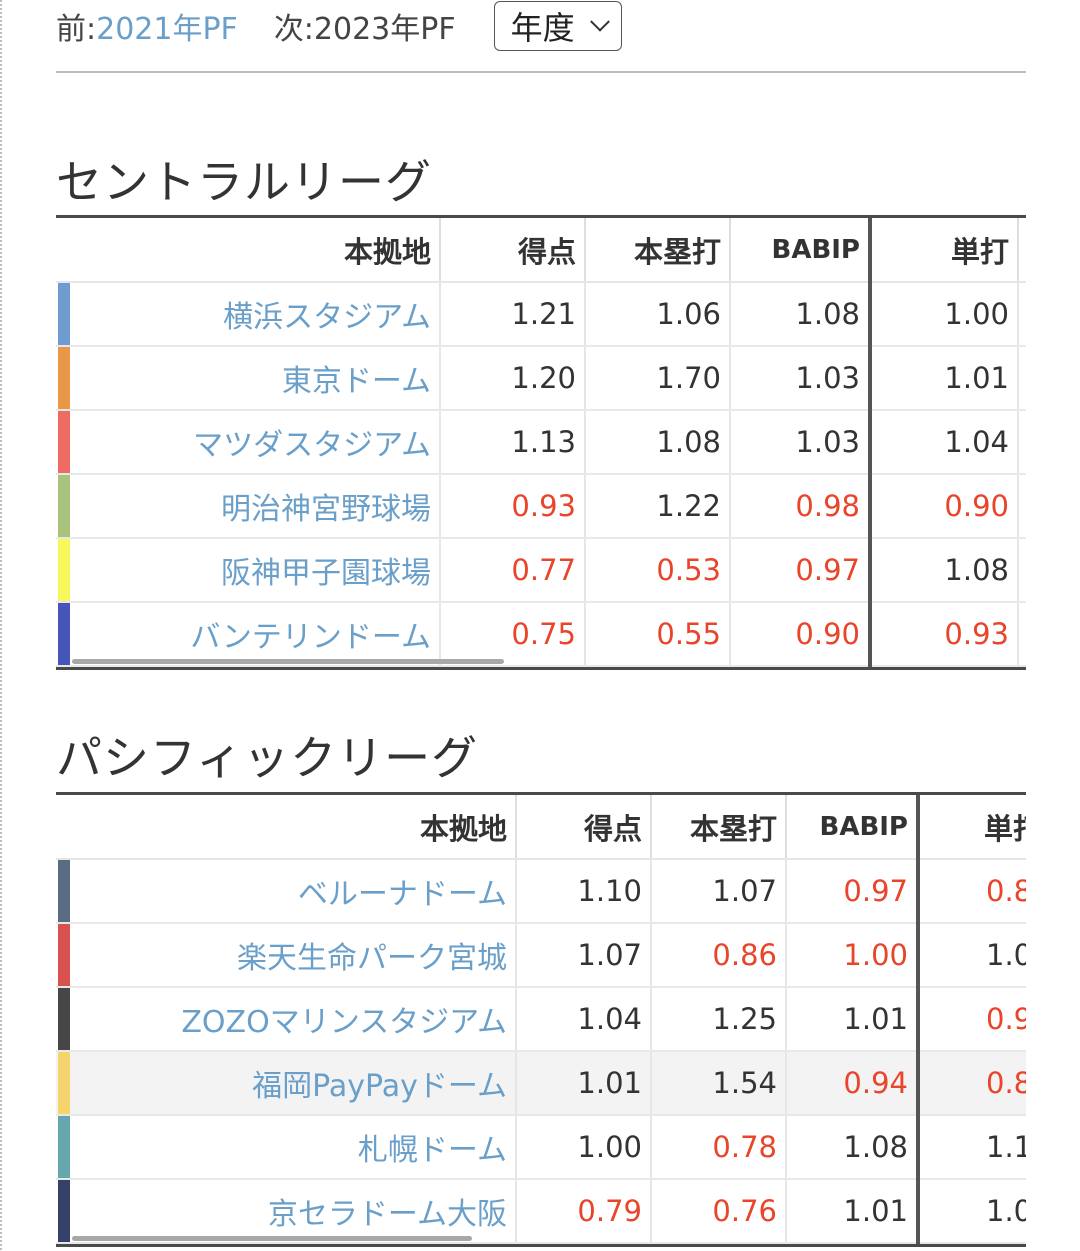  What do you see at coordinates (402, 894) in the screenshot?
I see `stadium-link: ベルーナドーム` at bounding box center [402, 894].